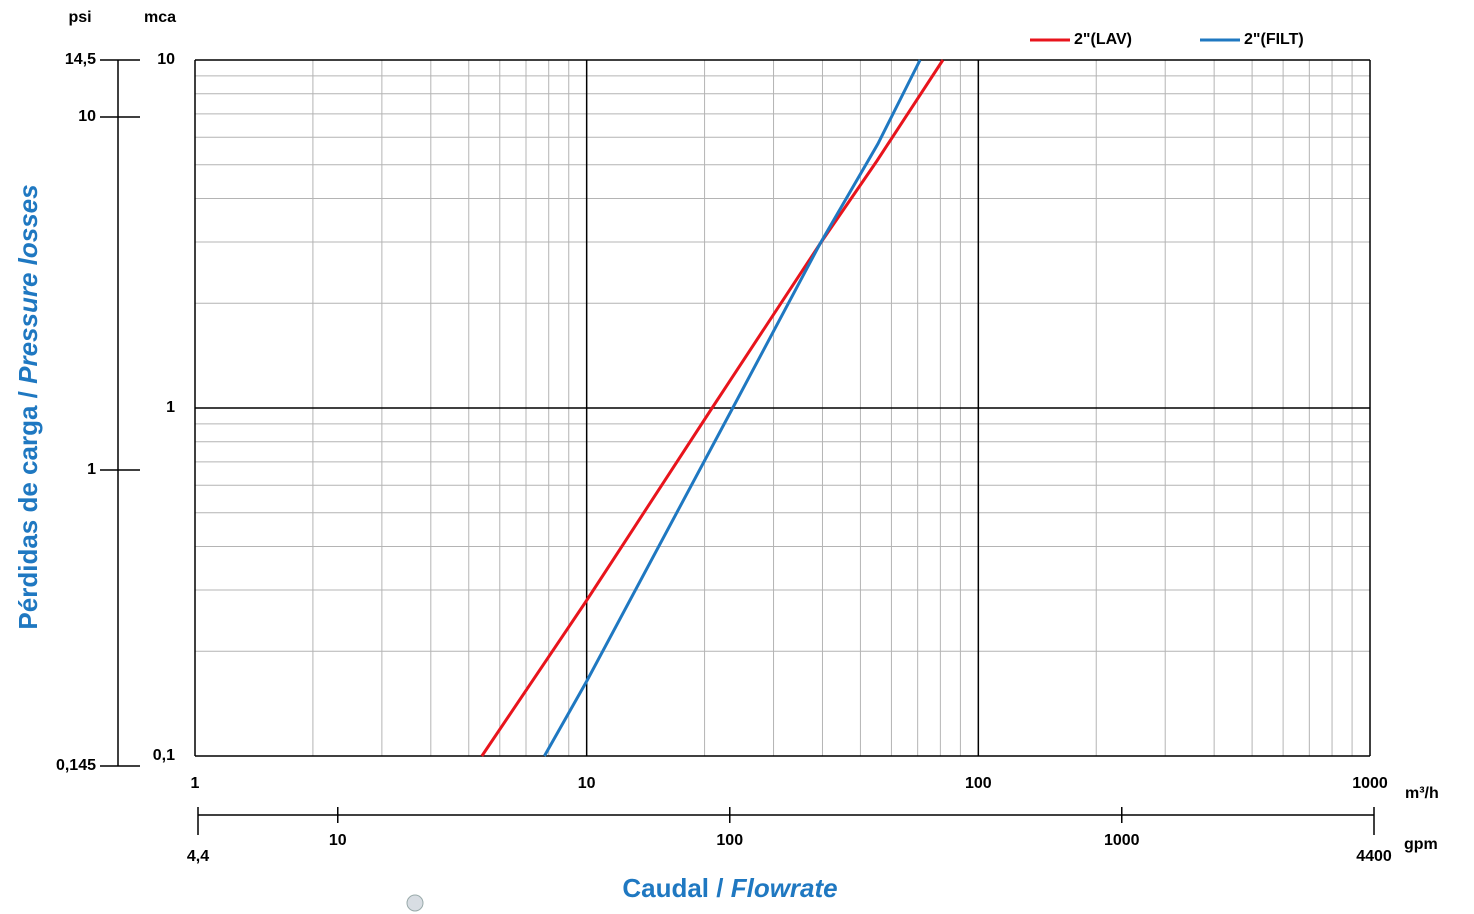  What do you see at coordinates (195, 783) in the screenshot?
I see `x-tick-label: 1` at bounding box center [195, 783].